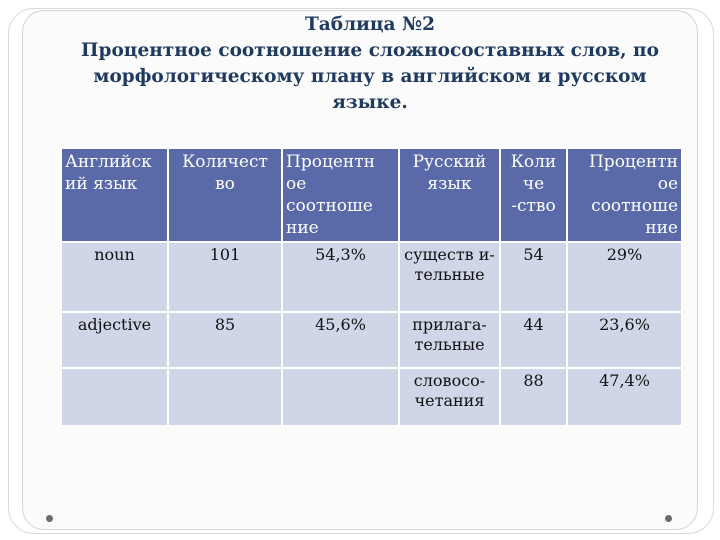  Describe the element at coordinates (340, 195) in the screenshot. I see `header-percent-en: Процентн ое соотноше ние` at that location.